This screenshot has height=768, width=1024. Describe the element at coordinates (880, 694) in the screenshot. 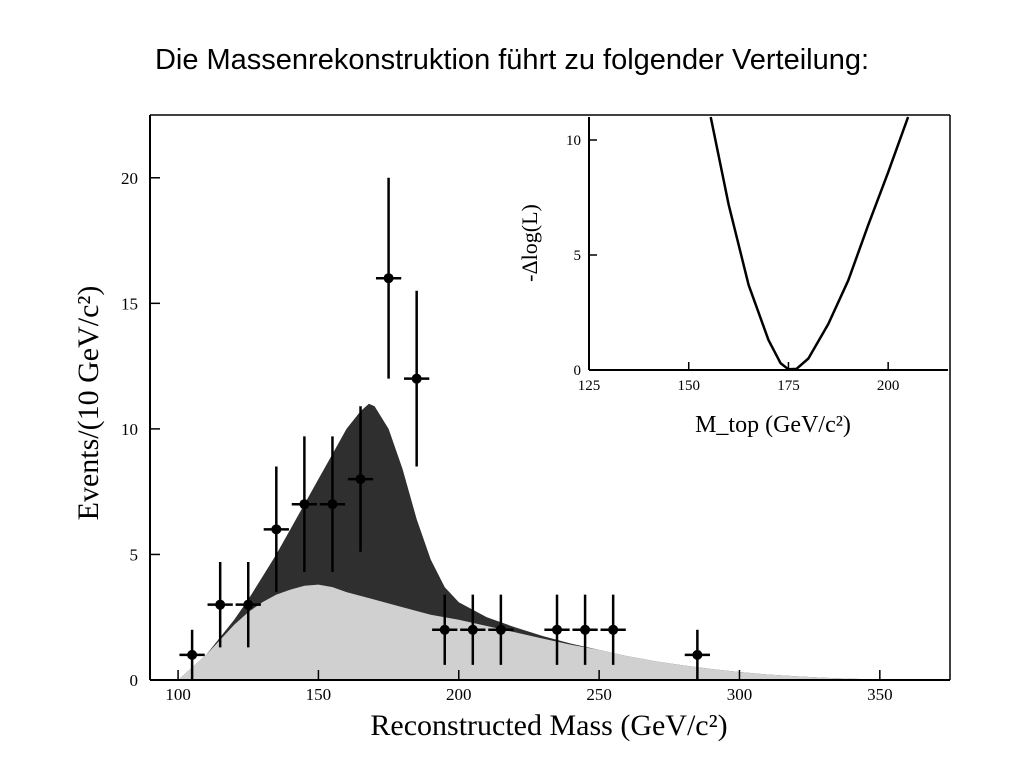

I see `main-x-tick-label: 350` at that location.